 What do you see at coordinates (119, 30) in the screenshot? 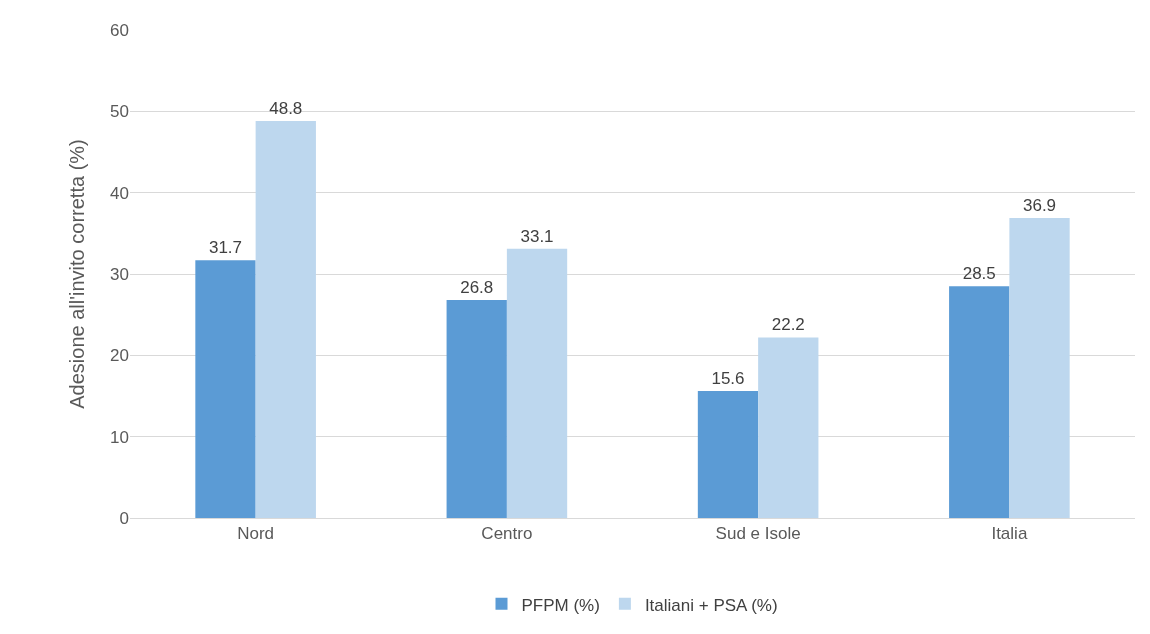
I see `y-tick-label: 60` at bounding box center [119, 30].